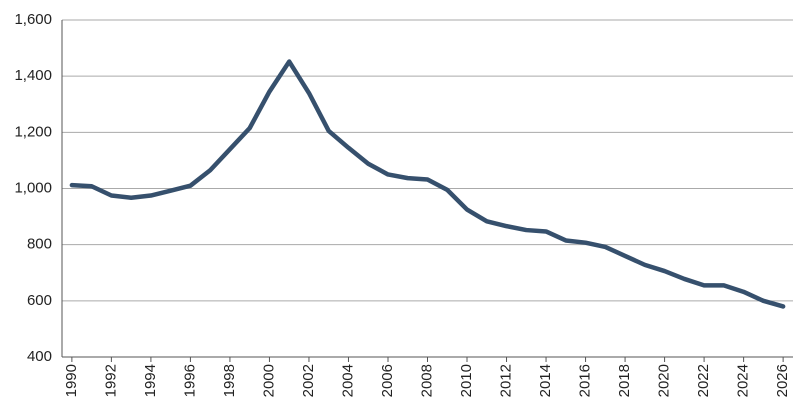  I want to click on x-tick-label: 2002, so click(308, 380).